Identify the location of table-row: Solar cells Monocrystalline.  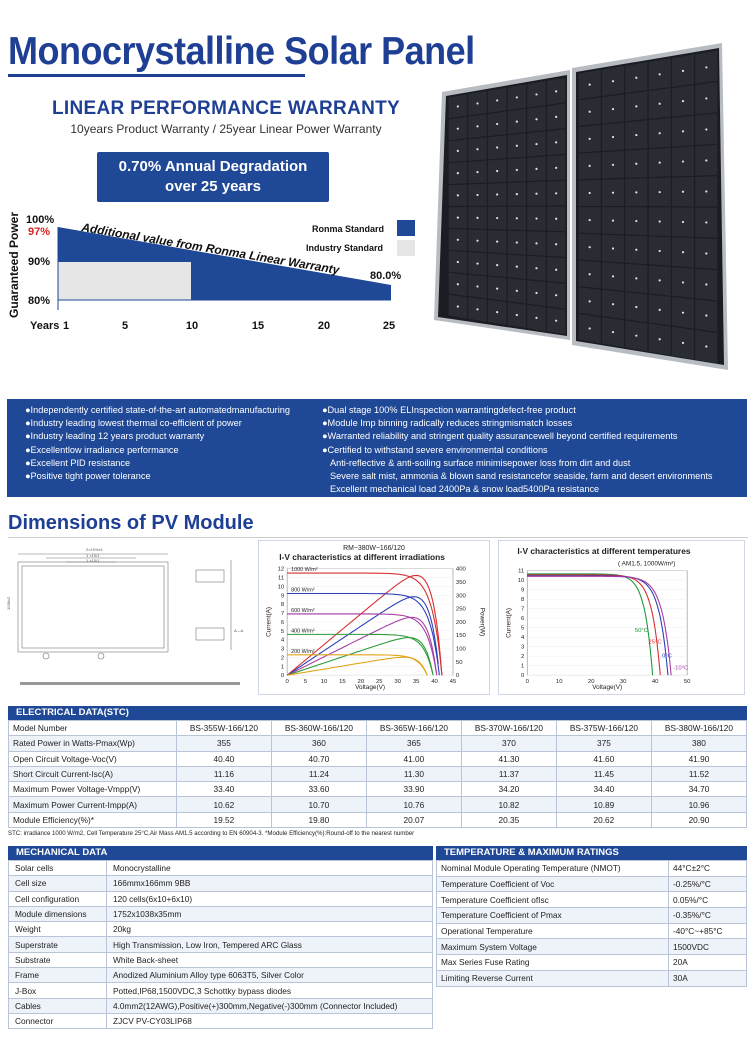
(220, 868).